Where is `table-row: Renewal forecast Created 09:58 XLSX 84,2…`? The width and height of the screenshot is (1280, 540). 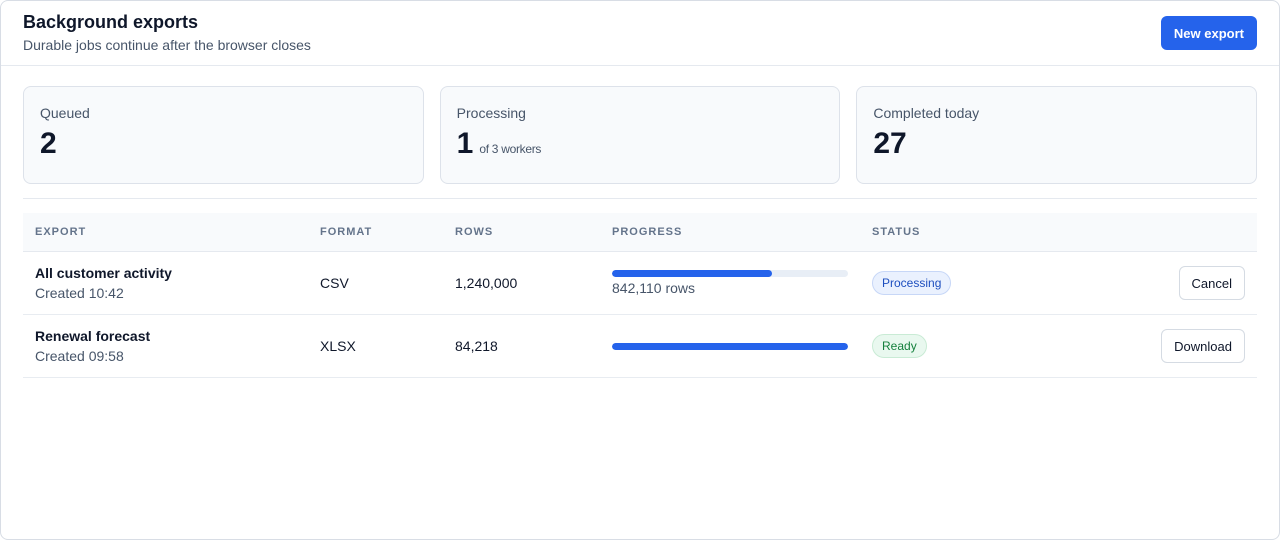 table-row: Renewal forecast Created 09:58 XLSX 84,2… is located at coordinates (640, 346).